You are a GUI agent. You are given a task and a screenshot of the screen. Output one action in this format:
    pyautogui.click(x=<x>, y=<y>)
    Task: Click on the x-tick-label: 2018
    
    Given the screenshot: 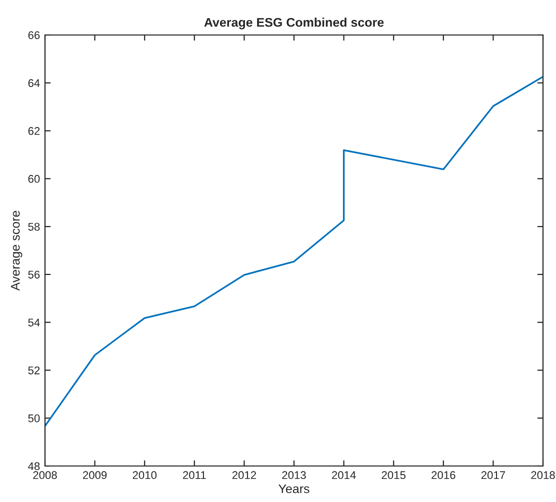 What is the action you would take?
    pyautogui.click(x=543, y=475)
    